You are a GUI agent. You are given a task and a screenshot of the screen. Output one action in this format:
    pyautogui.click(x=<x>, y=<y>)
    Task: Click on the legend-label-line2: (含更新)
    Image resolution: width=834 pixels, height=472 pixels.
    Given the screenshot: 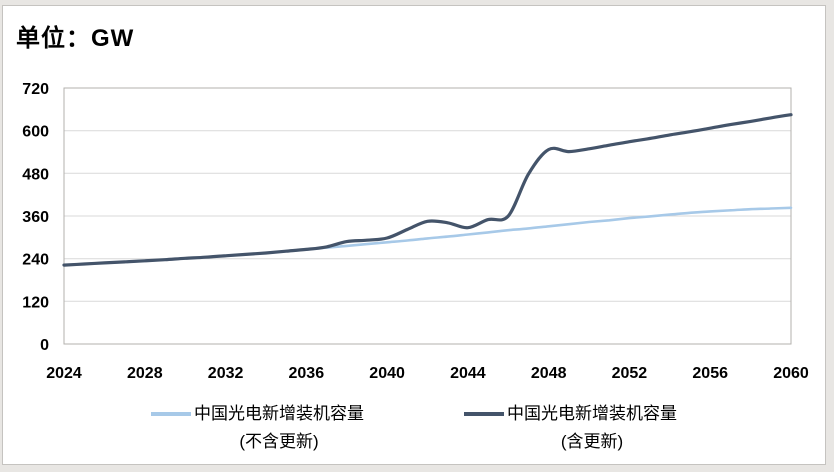 What is the action you would take?
    pyautogui.click(x=592, y=441)
    